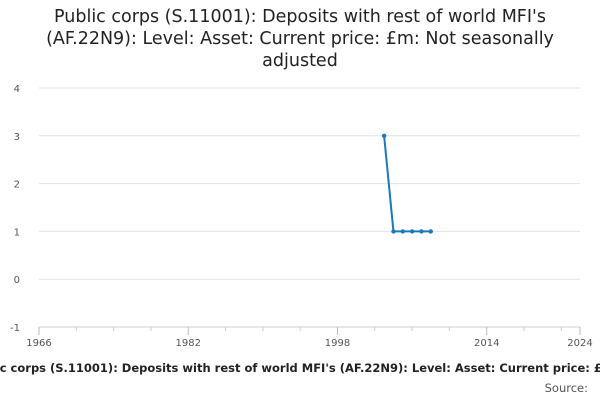  What do you see at coordinates (300, 61) in the screenshot?
I see `chart-title-line-3: adjusted` at bounding box center [300, 61].